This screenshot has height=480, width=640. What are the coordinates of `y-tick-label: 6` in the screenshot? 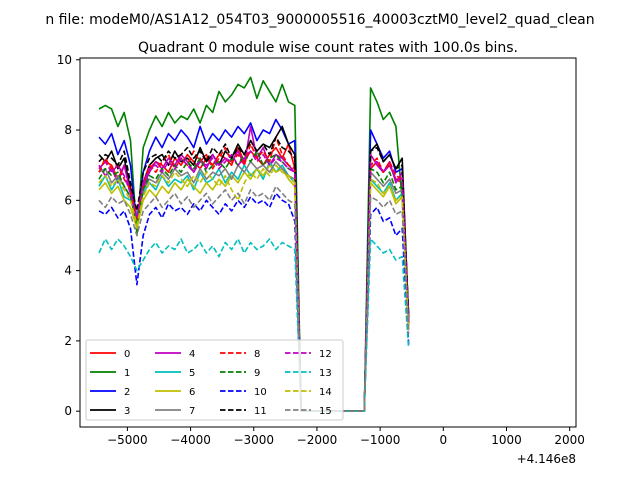 It's located at (68, 200).